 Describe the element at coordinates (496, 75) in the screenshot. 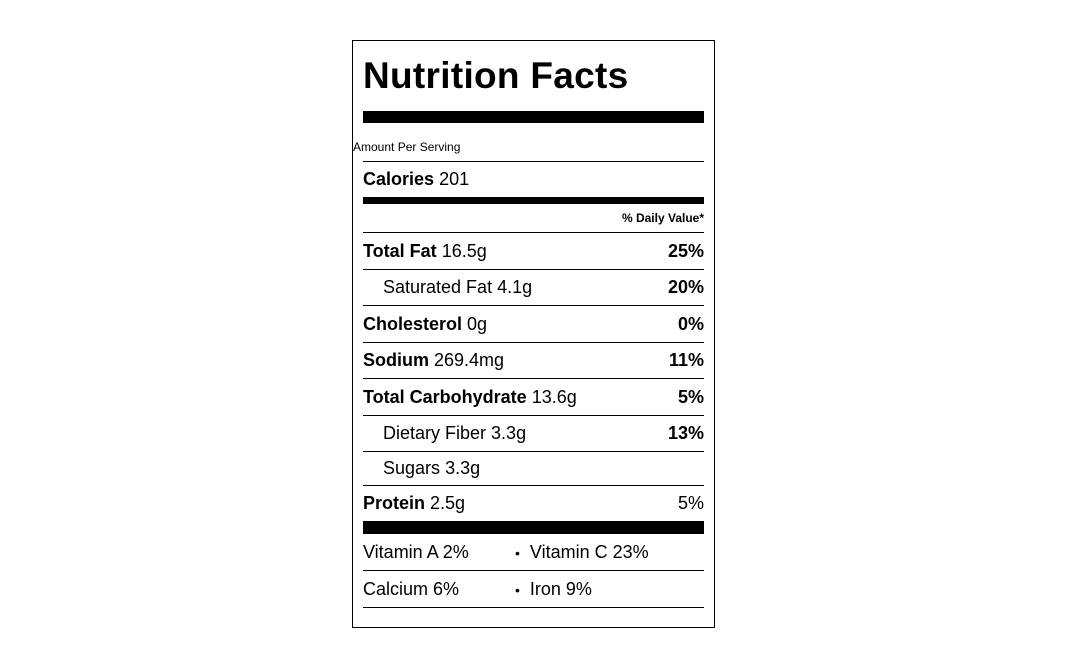

I see `title: Nutrition Facts` at that location.